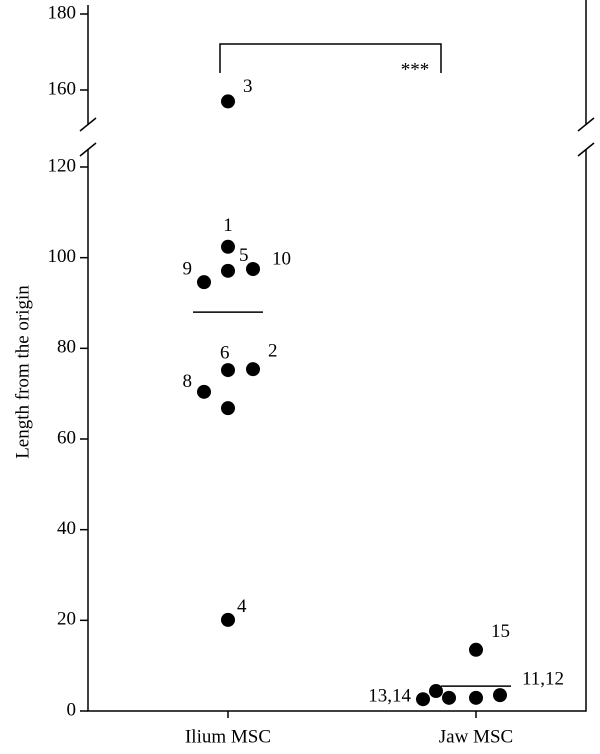 This screenshot has height=754, width=600. Describe the element at coordinates (500, 631) in the screenshot. I see `point-label: 15` at that location.